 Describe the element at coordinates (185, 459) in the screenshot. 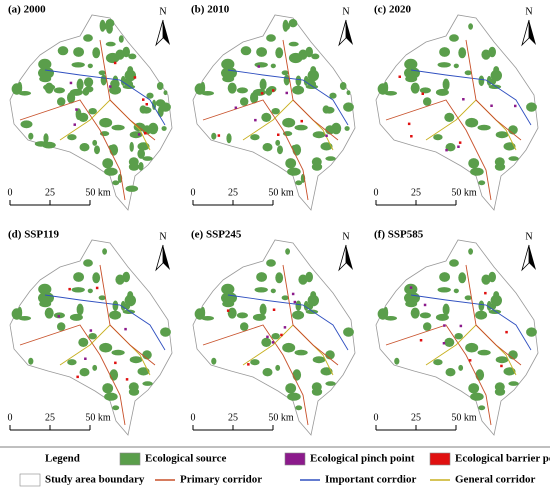

I see `legend-label: Ecological source` at that location.